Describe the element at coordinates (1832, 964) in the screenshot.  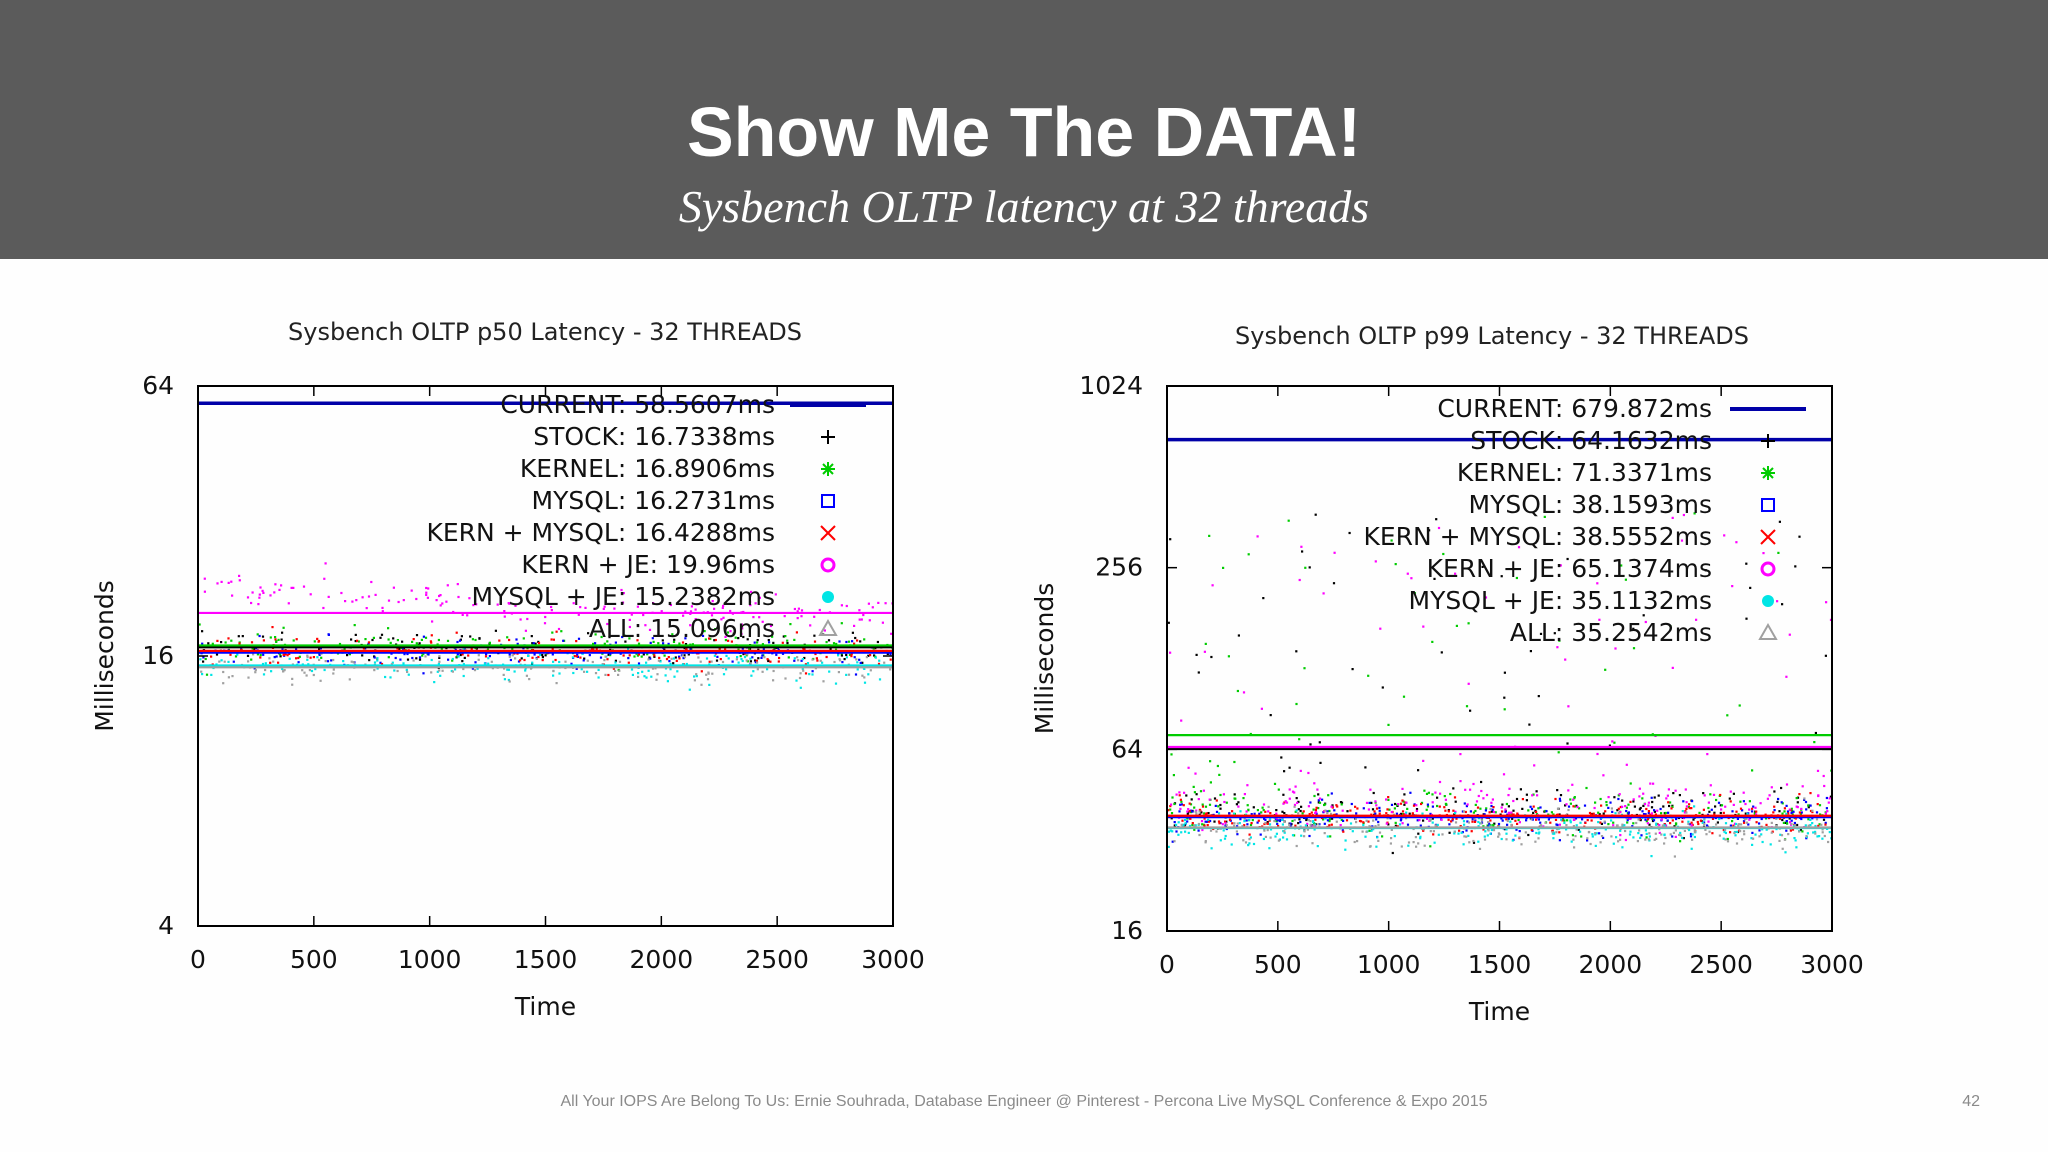
I see `x-tick-label: 3000` at that location.